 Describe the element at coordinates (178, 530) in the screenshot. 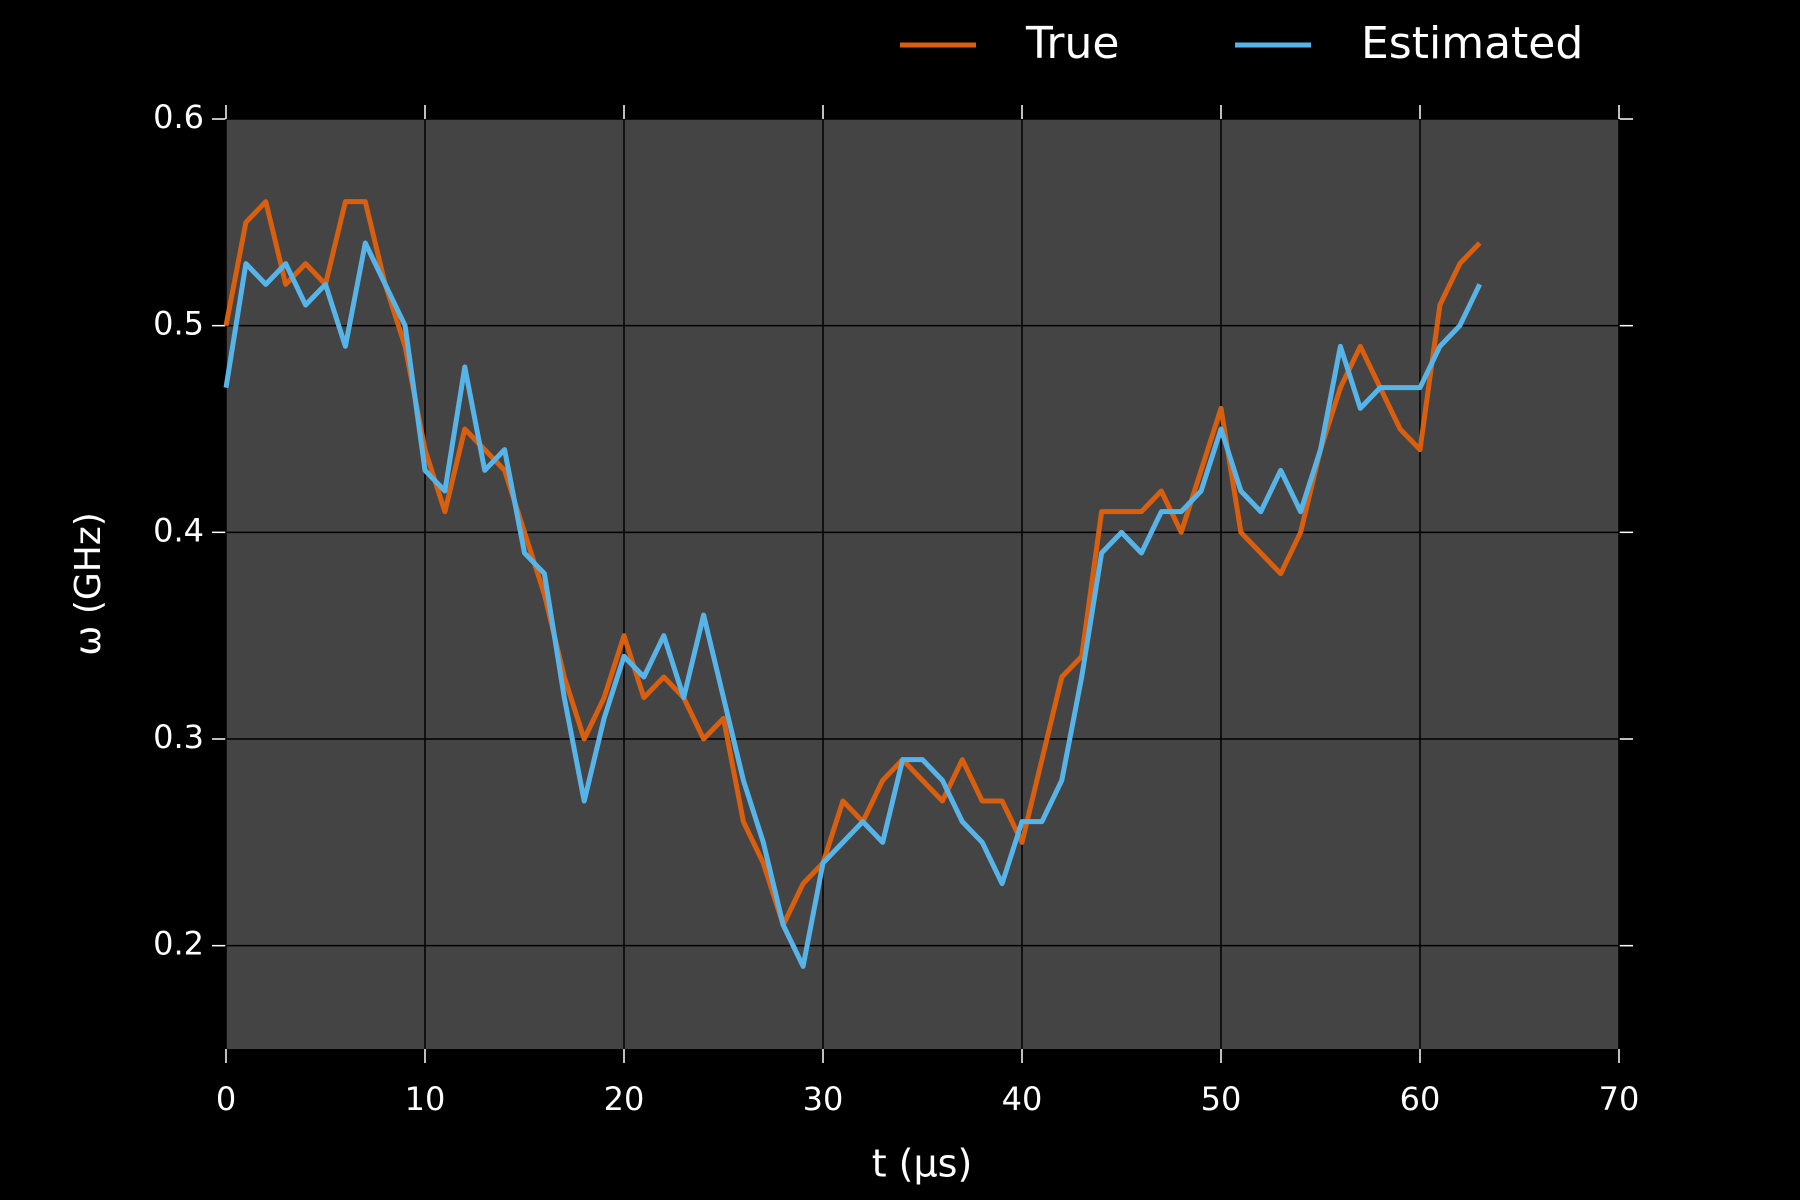

I see `y-tick-label: 0.4` at that location.